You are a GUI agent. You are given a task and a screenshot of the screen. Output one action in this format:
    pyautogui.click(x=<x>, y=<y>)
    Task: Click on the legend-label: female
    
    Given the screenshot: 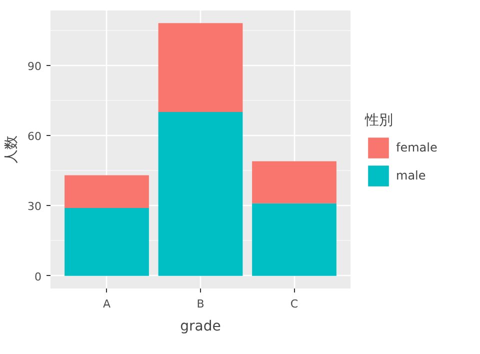 What is the action you would take?
    pyautogui.click(x=417, y=147)
    